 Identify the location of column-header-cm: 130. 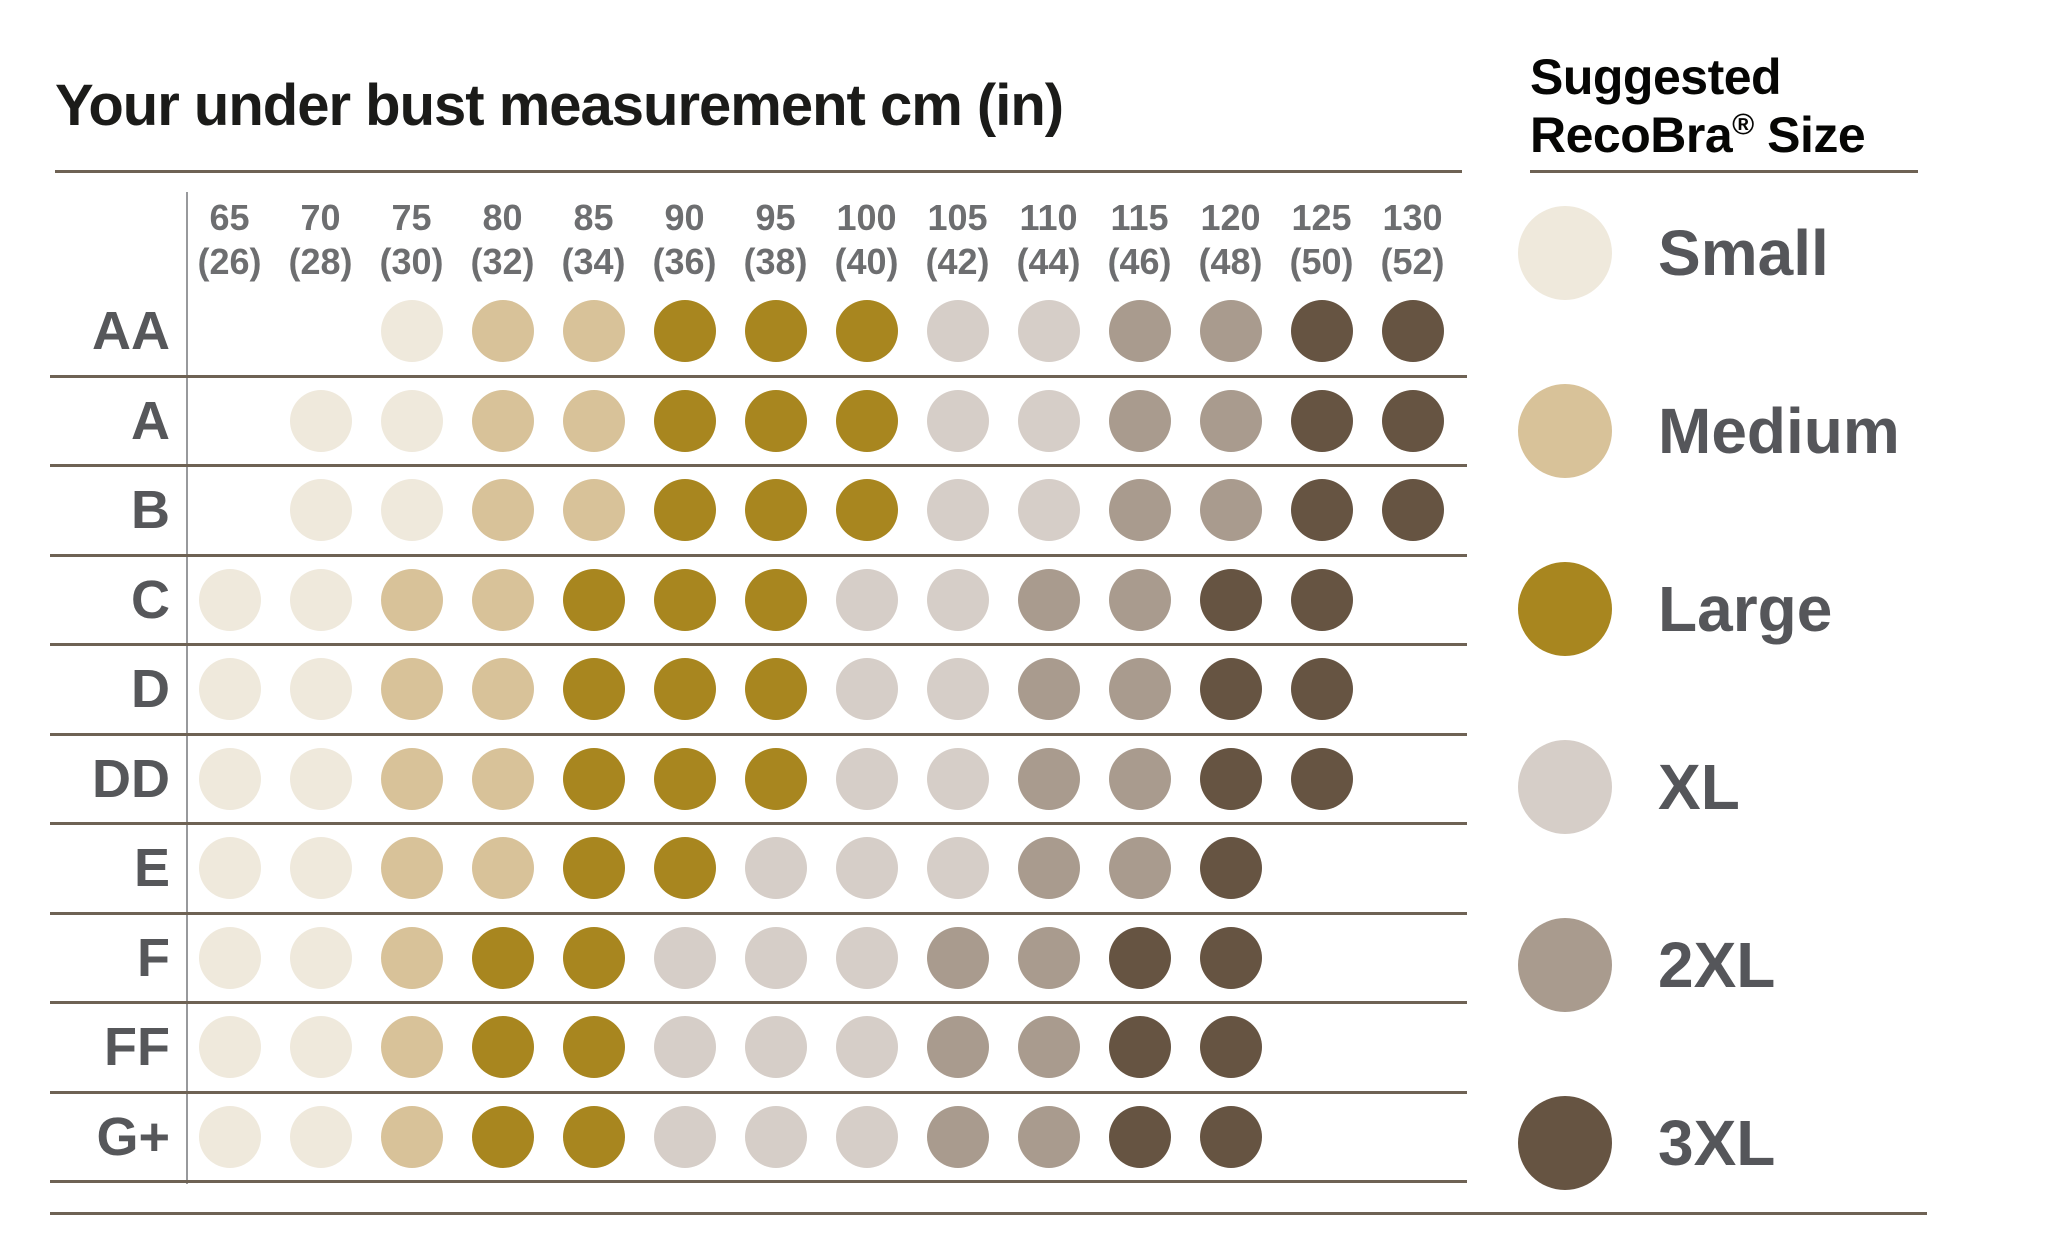
(1412, 217).